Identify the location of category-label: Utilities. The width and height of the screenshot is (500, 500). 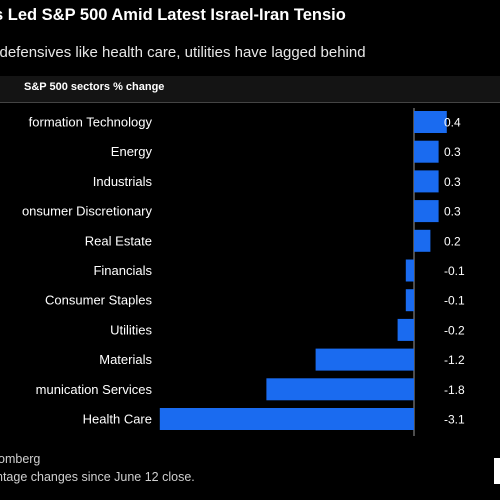
(131, 329).